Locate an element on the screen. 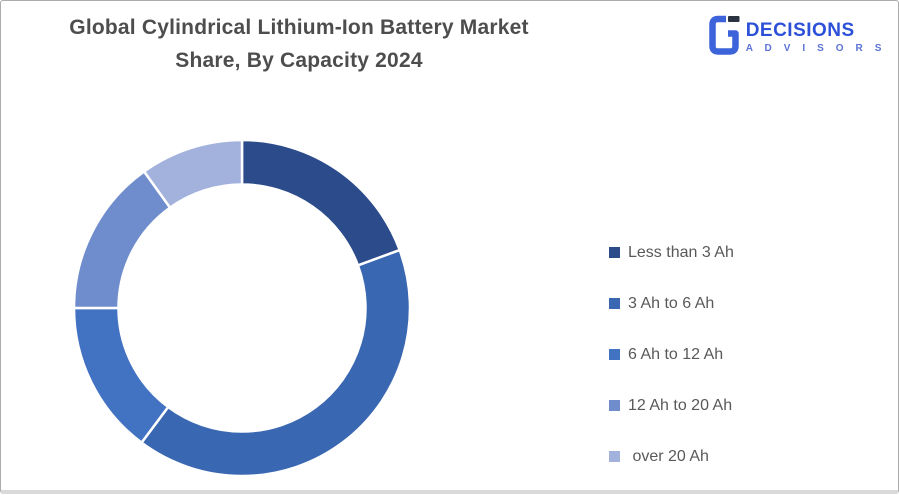 The image size is (899, 495). brand-logo: DECISIONS A D V I S O R S is located at coordinates (797, 35).